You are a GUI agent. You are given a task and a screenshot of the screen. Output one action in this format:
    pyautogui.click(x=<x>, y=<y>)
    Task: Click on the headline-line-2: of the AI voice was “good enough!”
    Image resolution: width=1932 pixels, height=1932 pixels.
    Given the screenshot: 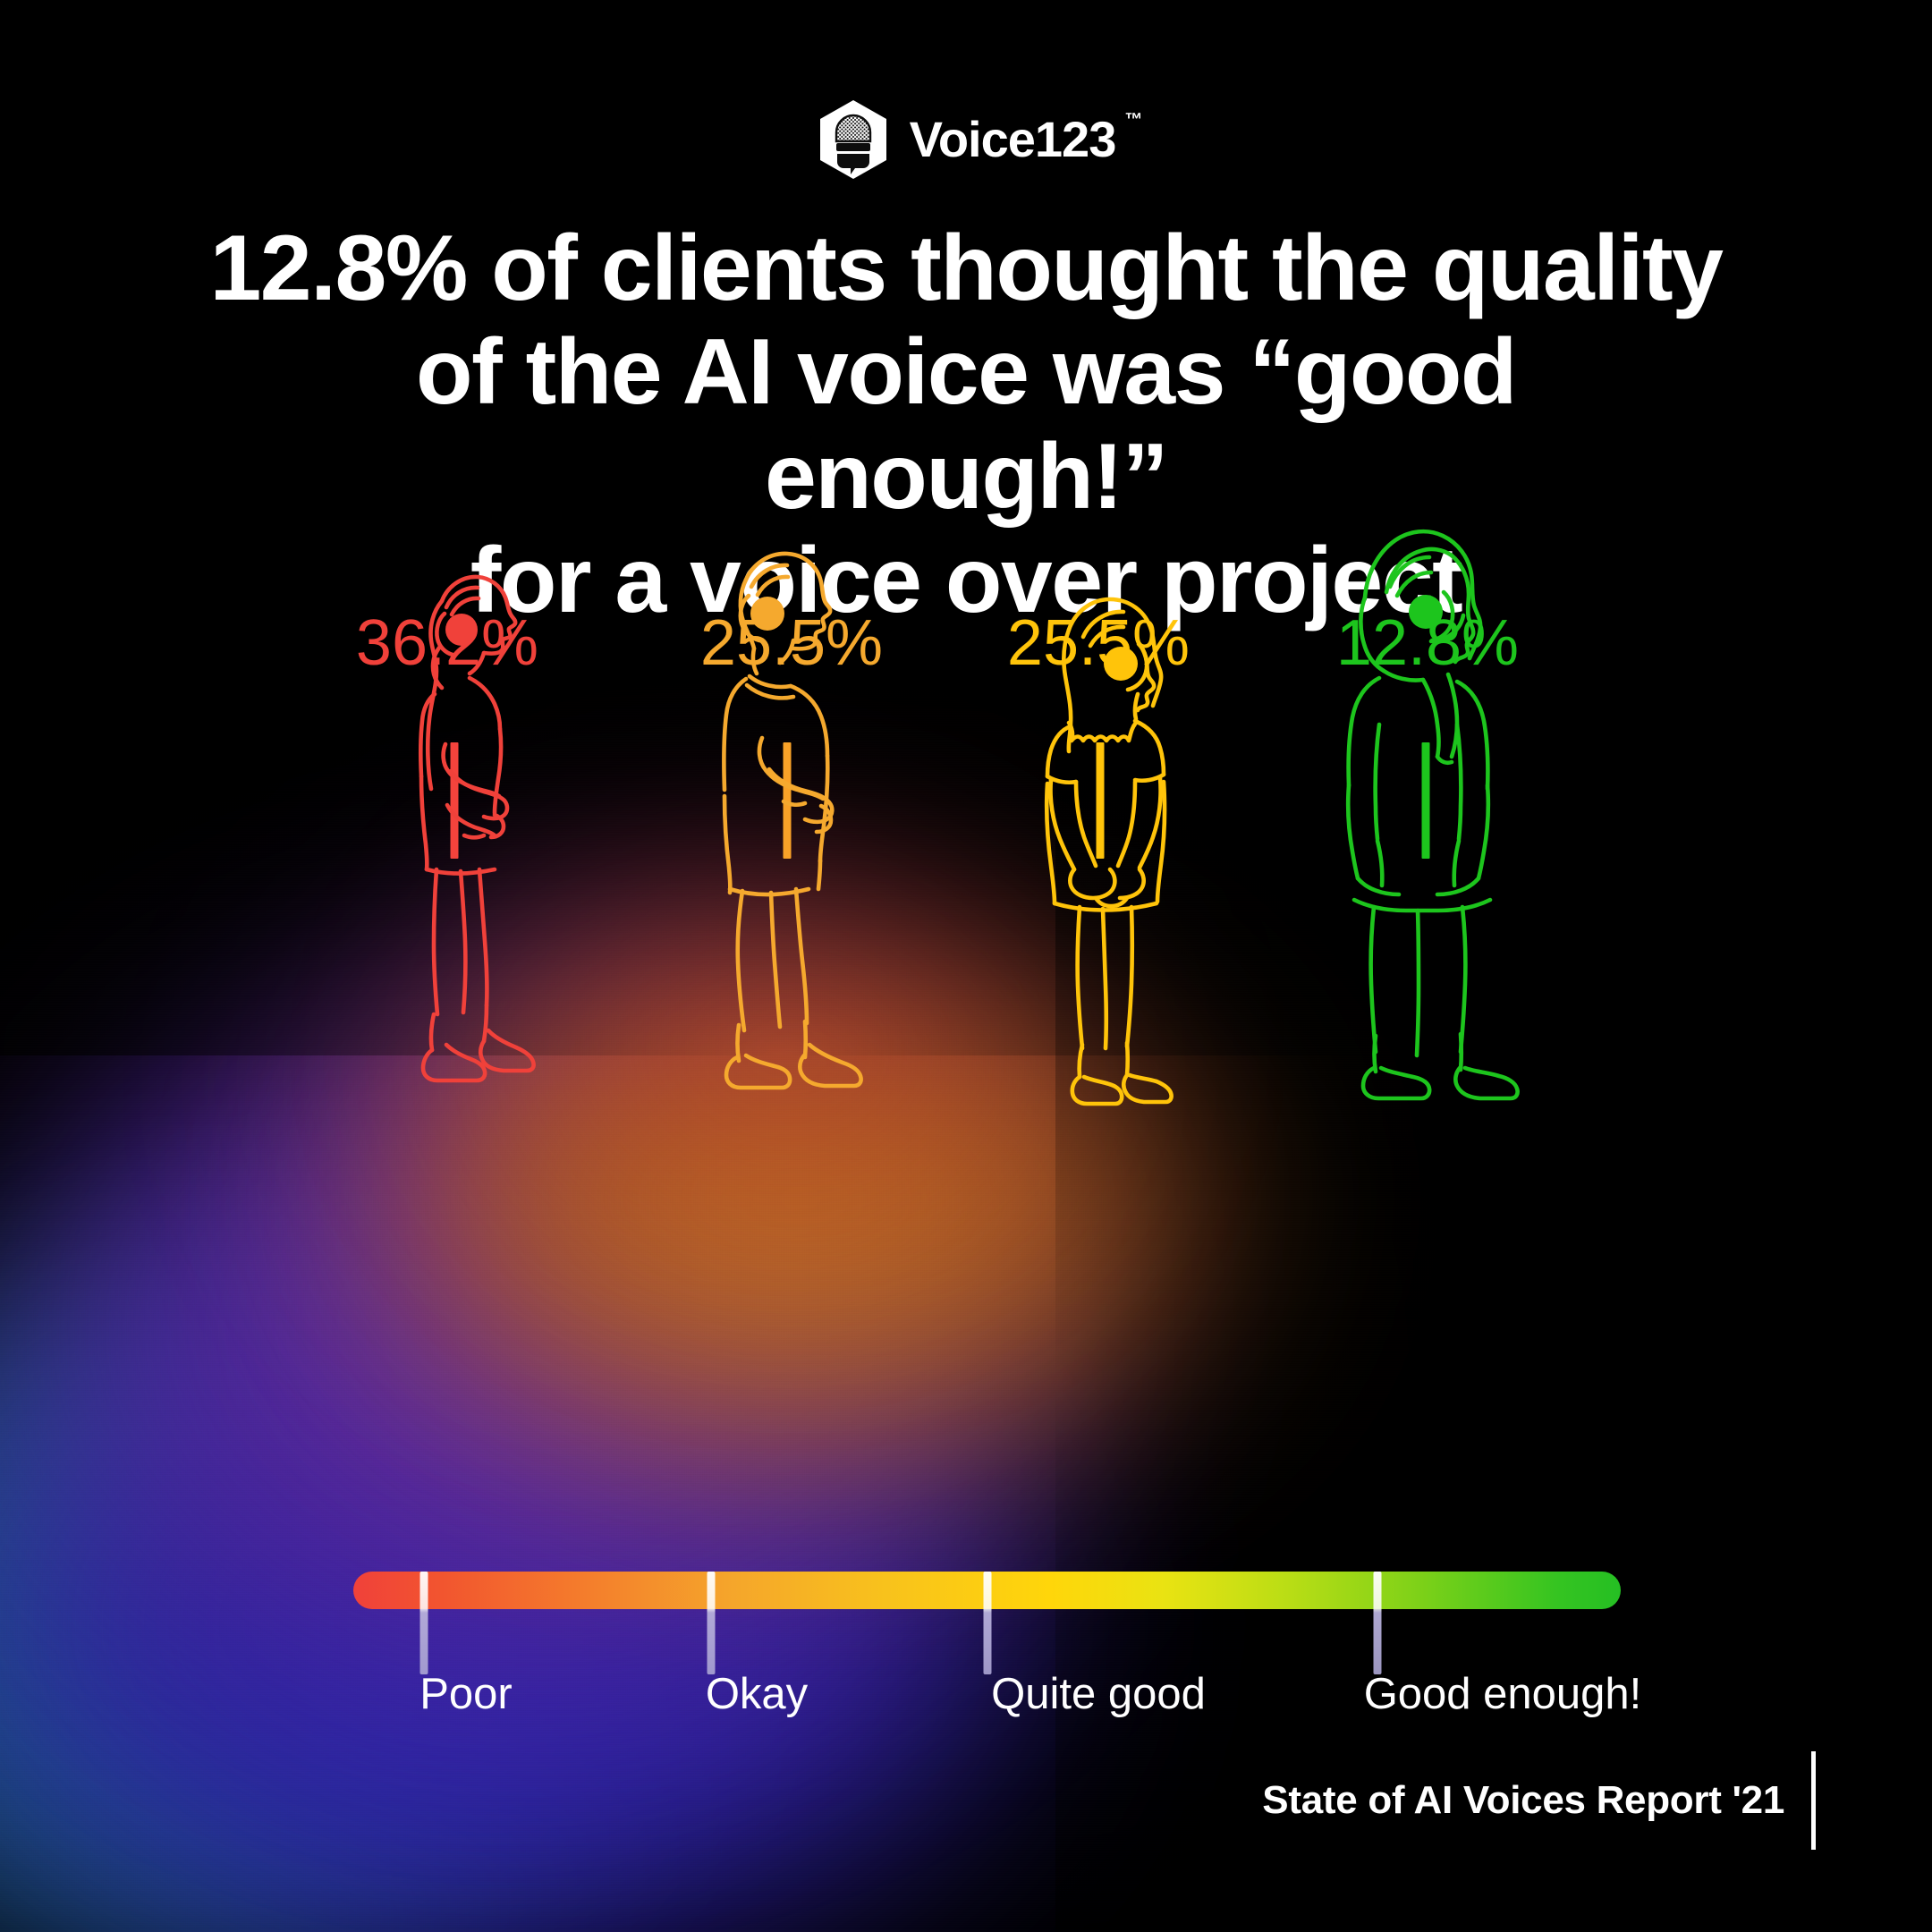 What is the action you would take?
    pyautogui.click(x=966, y=424)
    